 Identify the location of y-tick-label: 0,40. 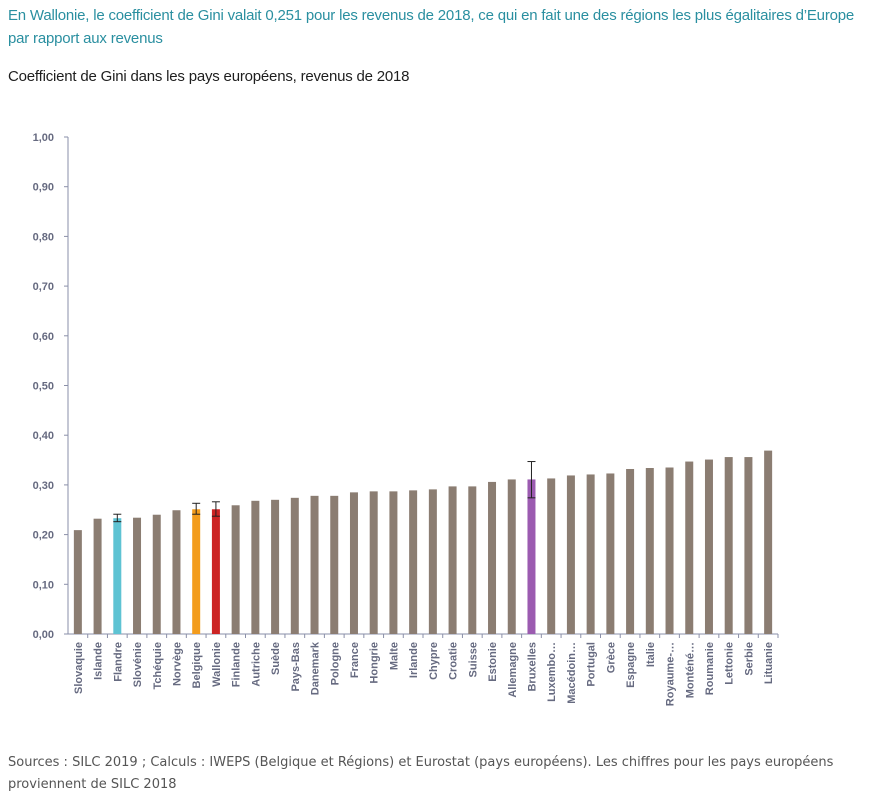
(43, 436).